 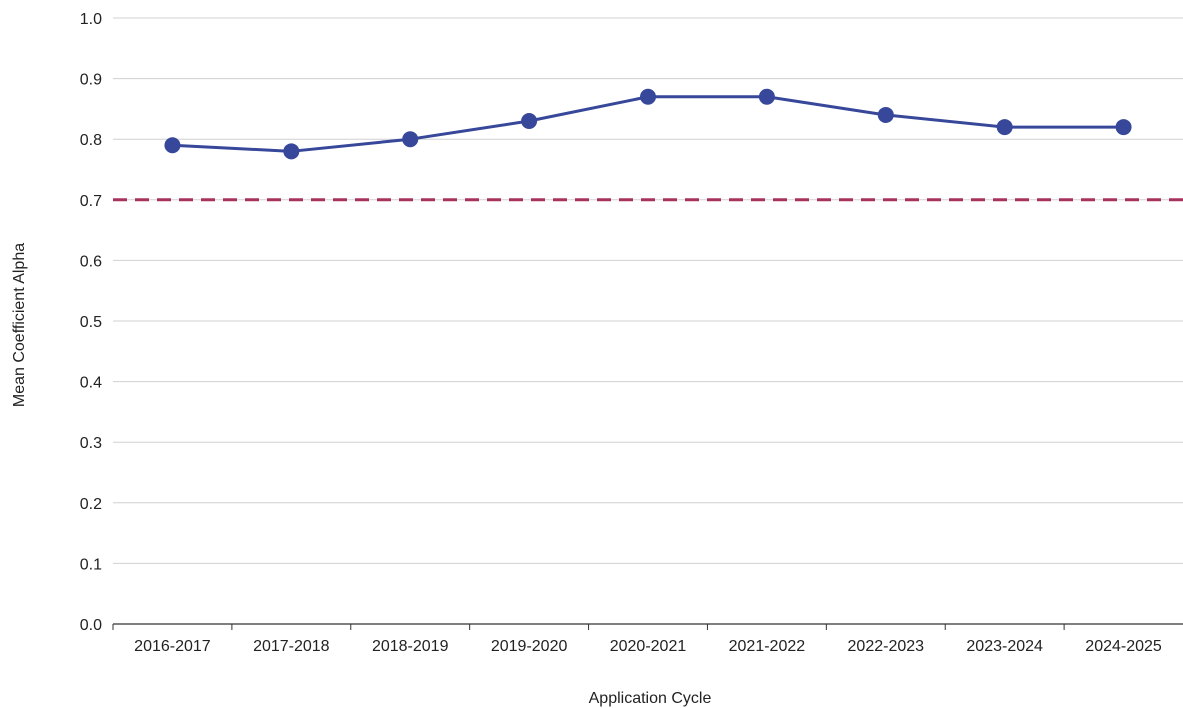 What do you see at coordinates (91, 564) in the screenshot?
I see `y-tick-label: 0.1` at bounding box center [91, 564].